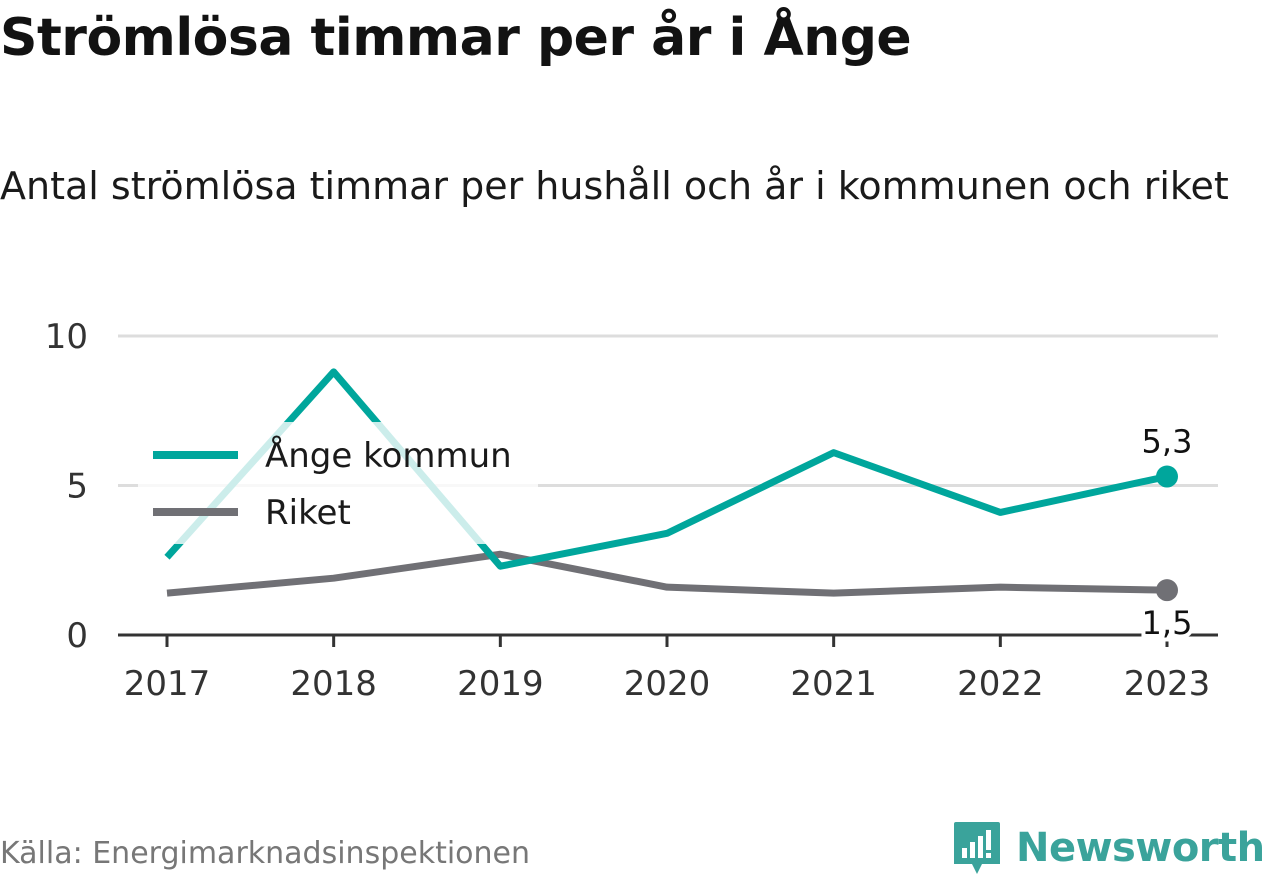 This screenshot has width=1262, height=879. I want to click on legend: Ånge kommun Riket, so click(338, 483).